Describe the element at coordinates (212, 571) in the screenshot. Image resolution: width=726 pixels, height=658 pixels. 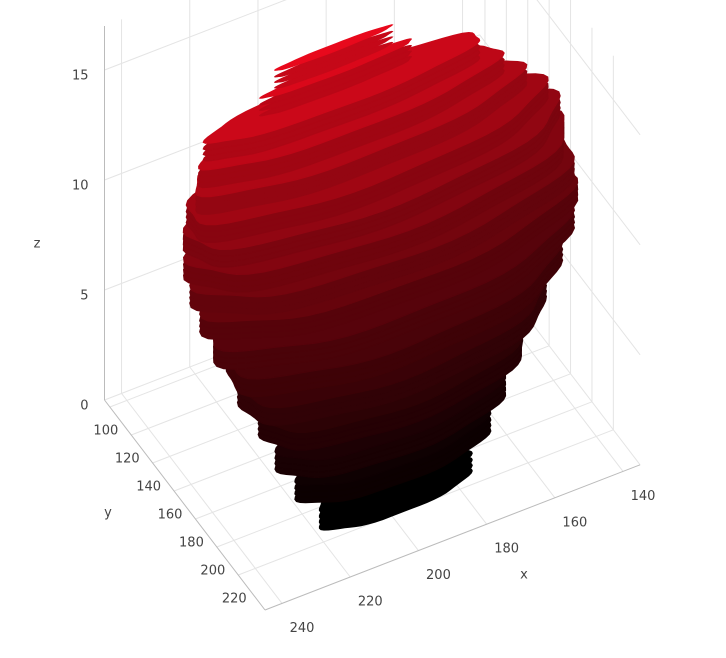
I see `y-tick-label: 200` at that location.